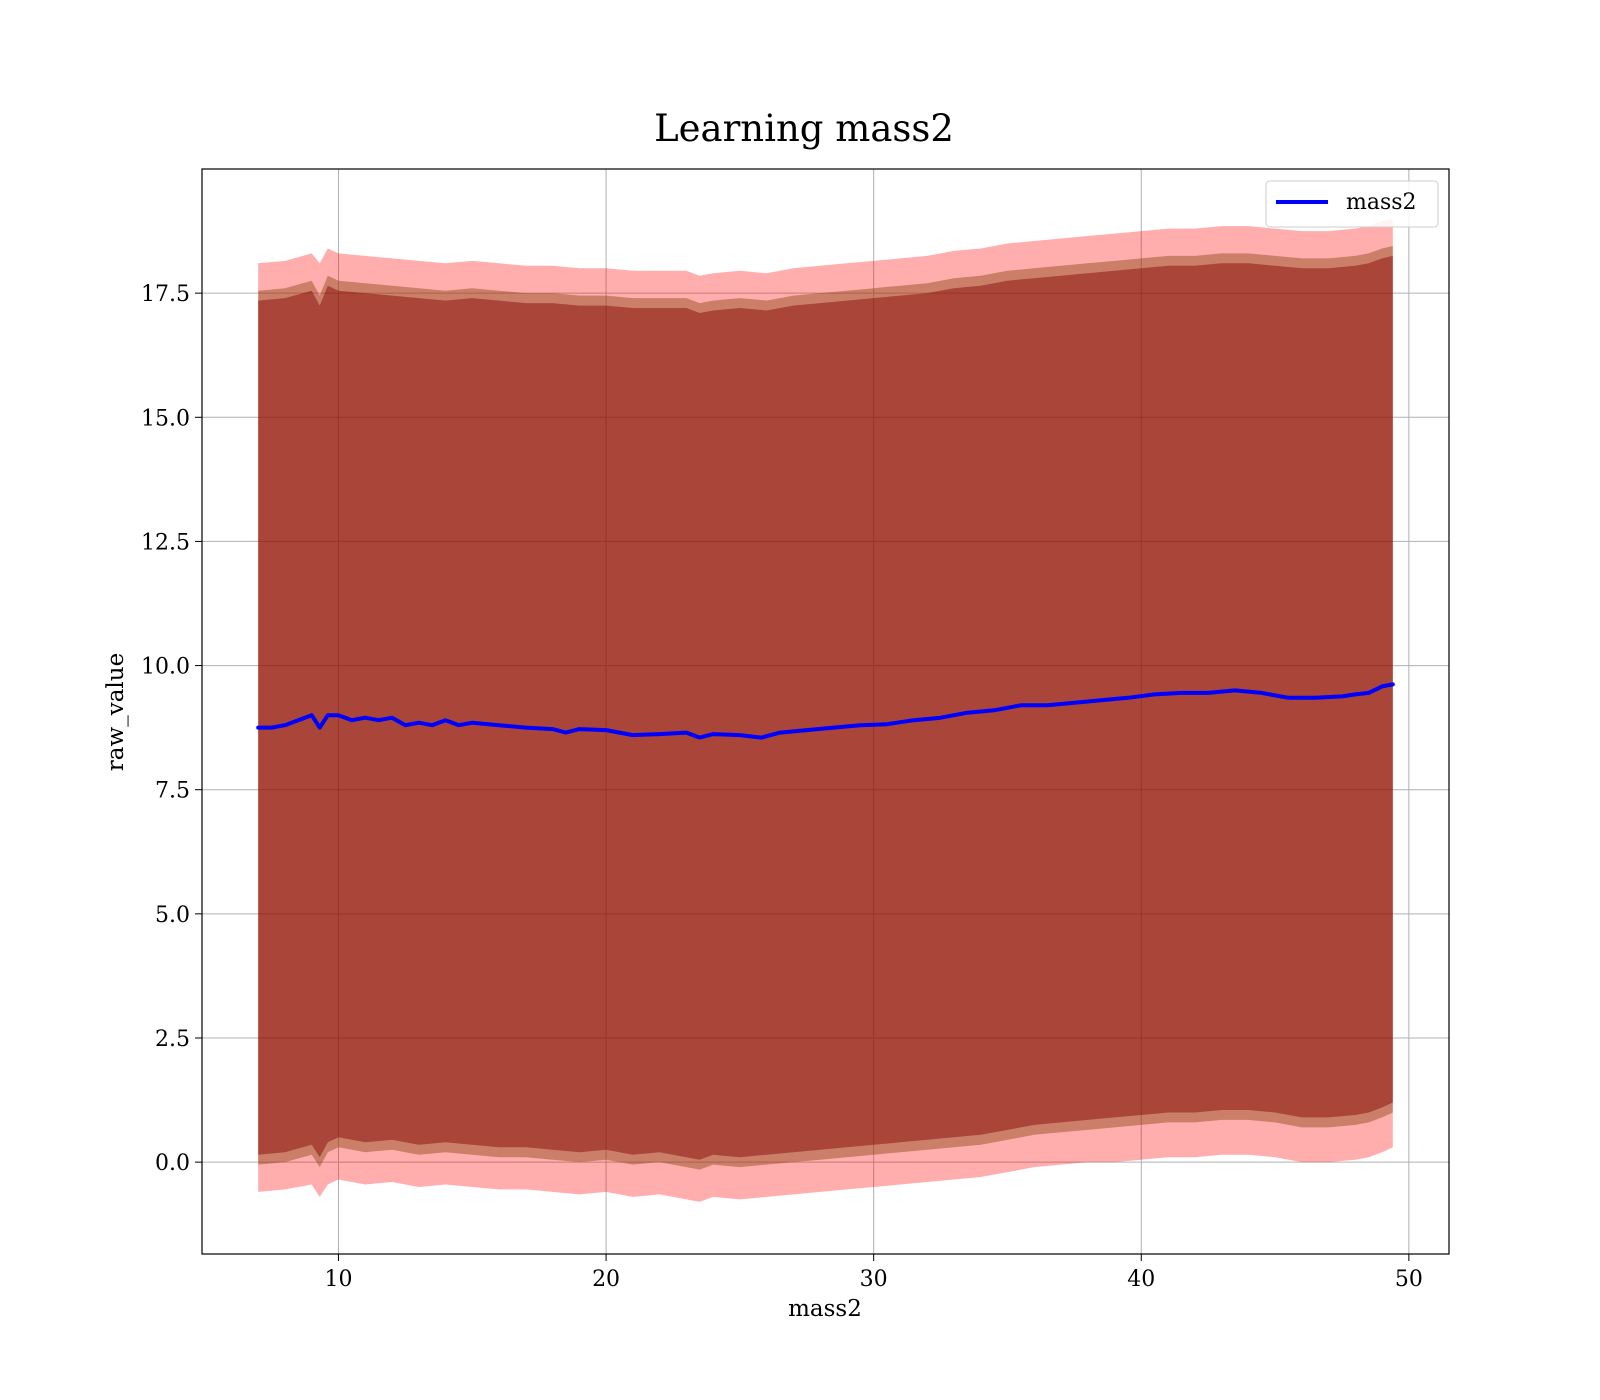  I want to click on y-axis-label: raw_value, so click(116, 712).